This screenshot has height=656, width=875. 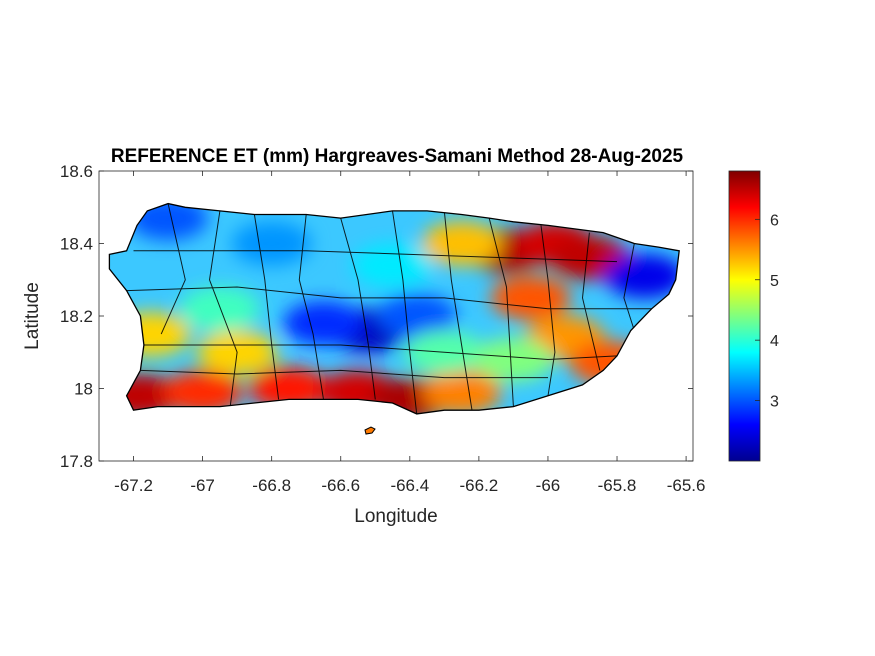 What do you see at coordinates (774, 341) in the screenshot?
I see `colorbar-tick-label: 4` at bounding box center [774, 341].